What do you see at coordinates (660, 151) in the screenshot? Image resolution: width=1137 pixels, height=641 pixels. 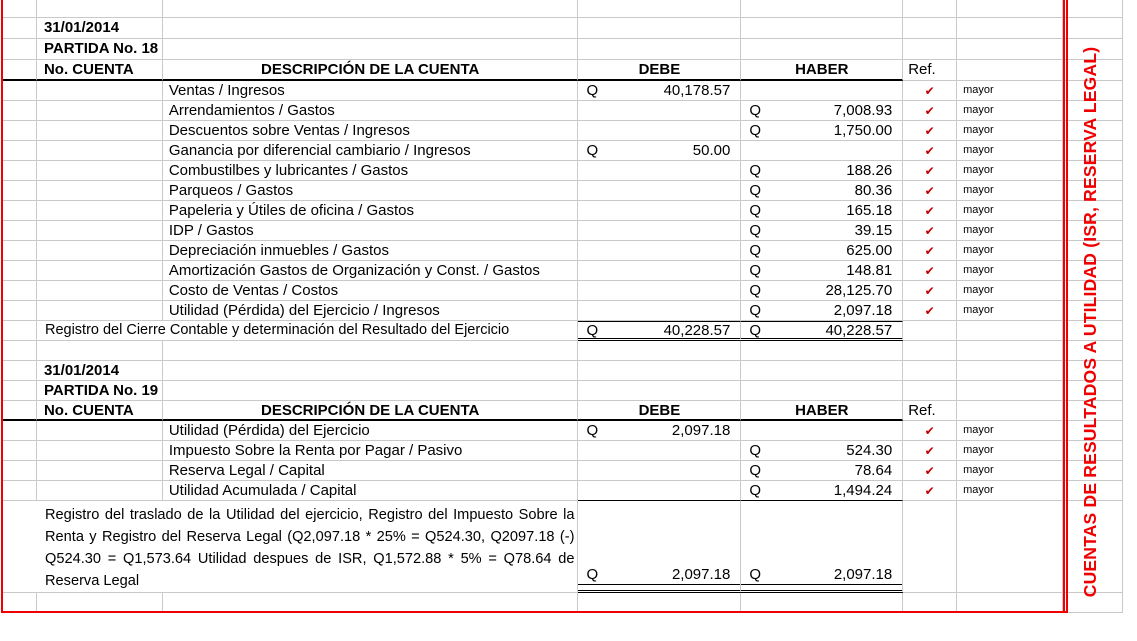 I see `debe-cell: Q 50.00` at bounding box center [660, 151].